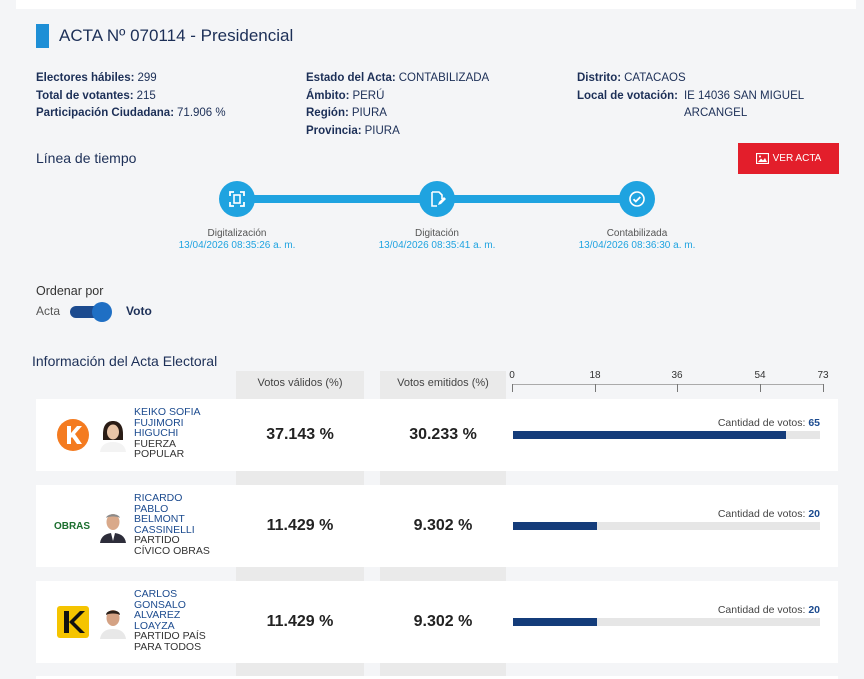 The height and width of the screenshot is (679, 864). I want to click on party-name: FUERZA POPULAR, so click(159, 448).